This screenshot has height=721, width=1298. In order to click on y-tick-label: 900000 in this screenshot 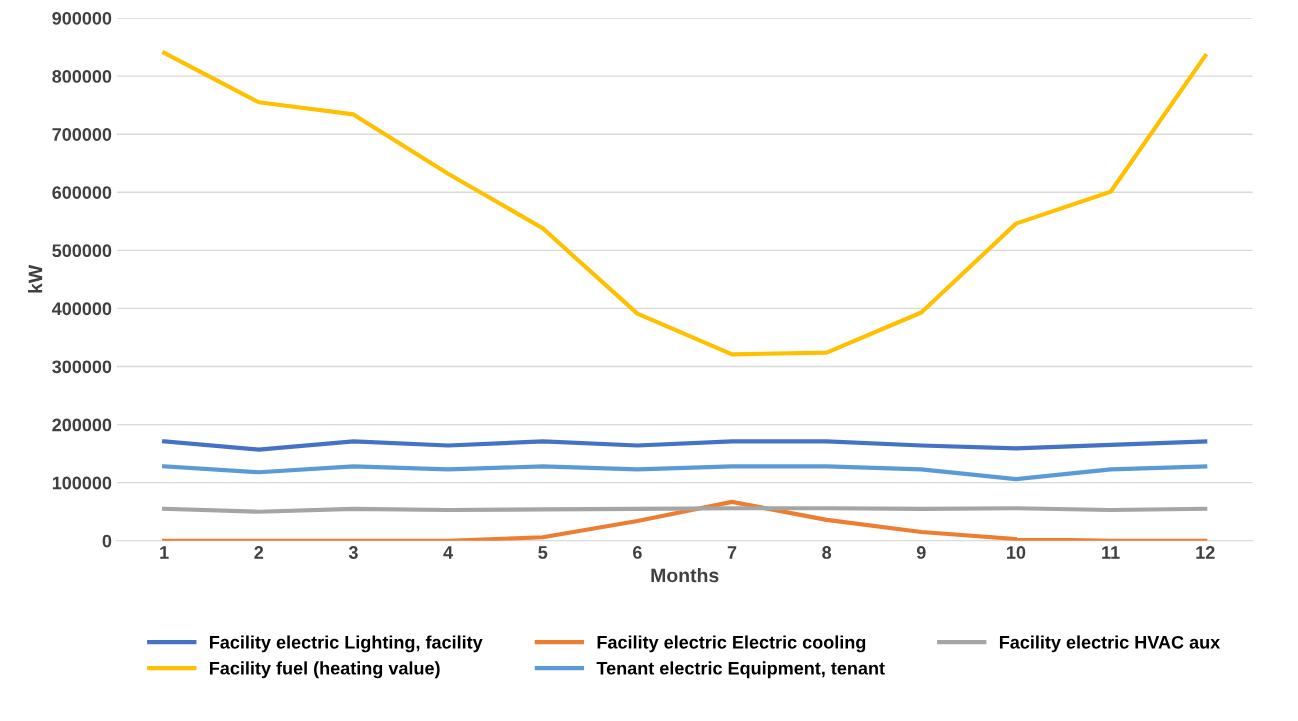, I will do `click(82, 18)`.